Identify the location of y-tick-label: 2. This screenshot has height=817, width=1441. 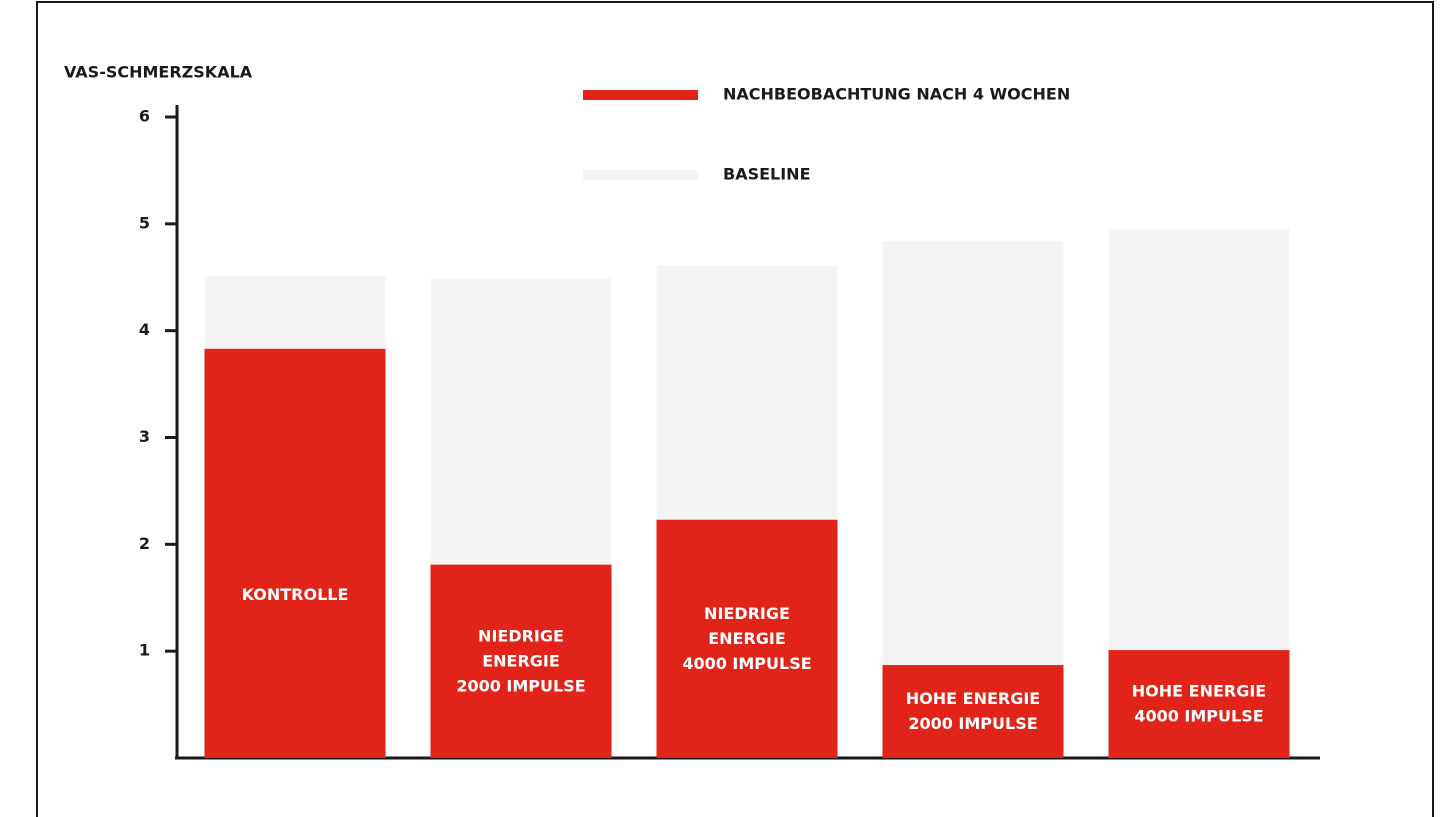
(144, 543).